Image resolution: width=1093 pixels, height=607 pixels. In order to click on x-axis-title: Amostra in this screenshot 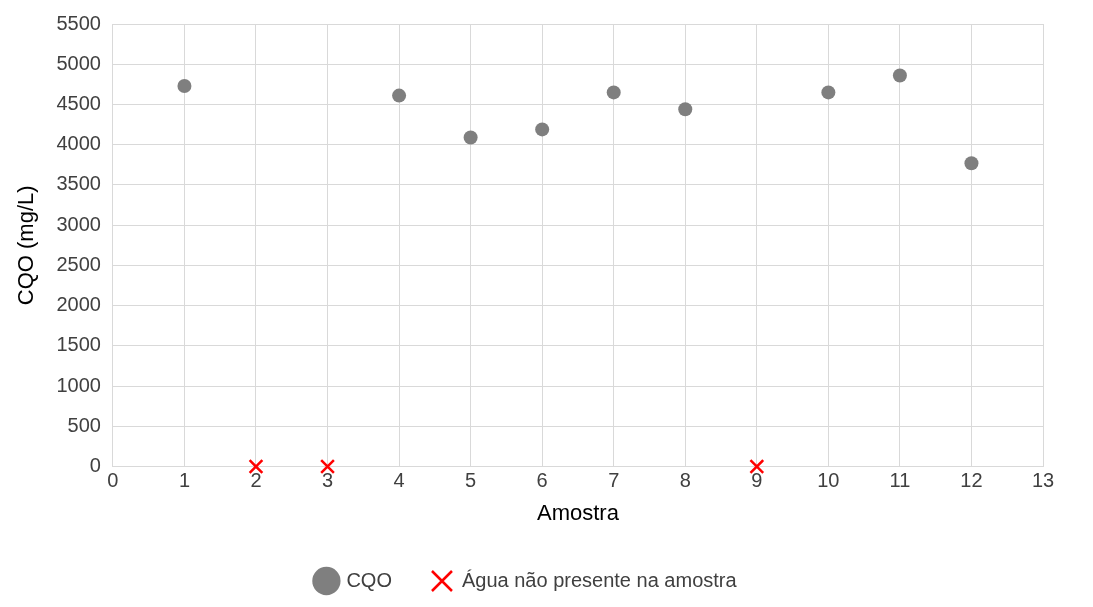, I will do `click(578, 512)`.